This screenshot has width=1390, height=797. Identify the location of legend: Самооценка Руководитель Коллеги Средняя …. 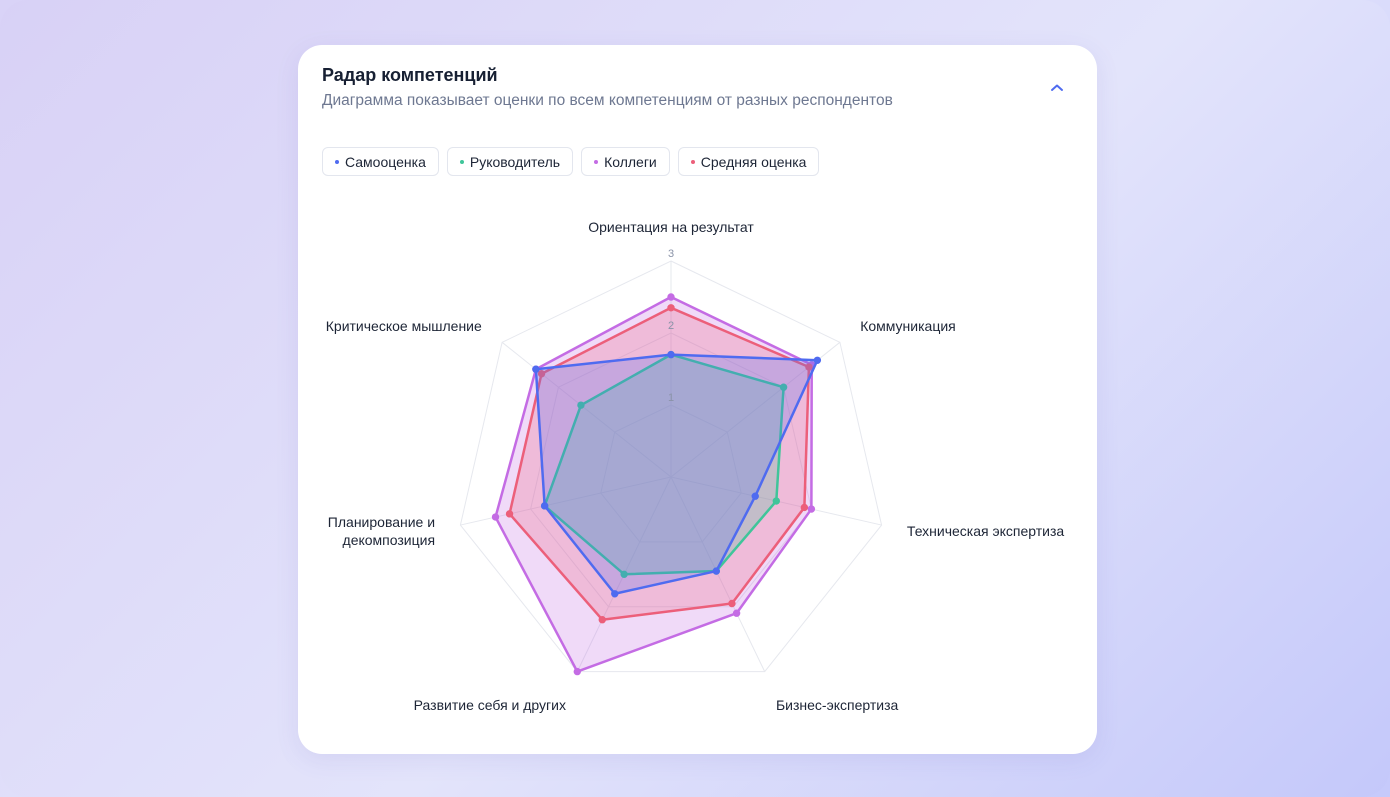
(571, 161).